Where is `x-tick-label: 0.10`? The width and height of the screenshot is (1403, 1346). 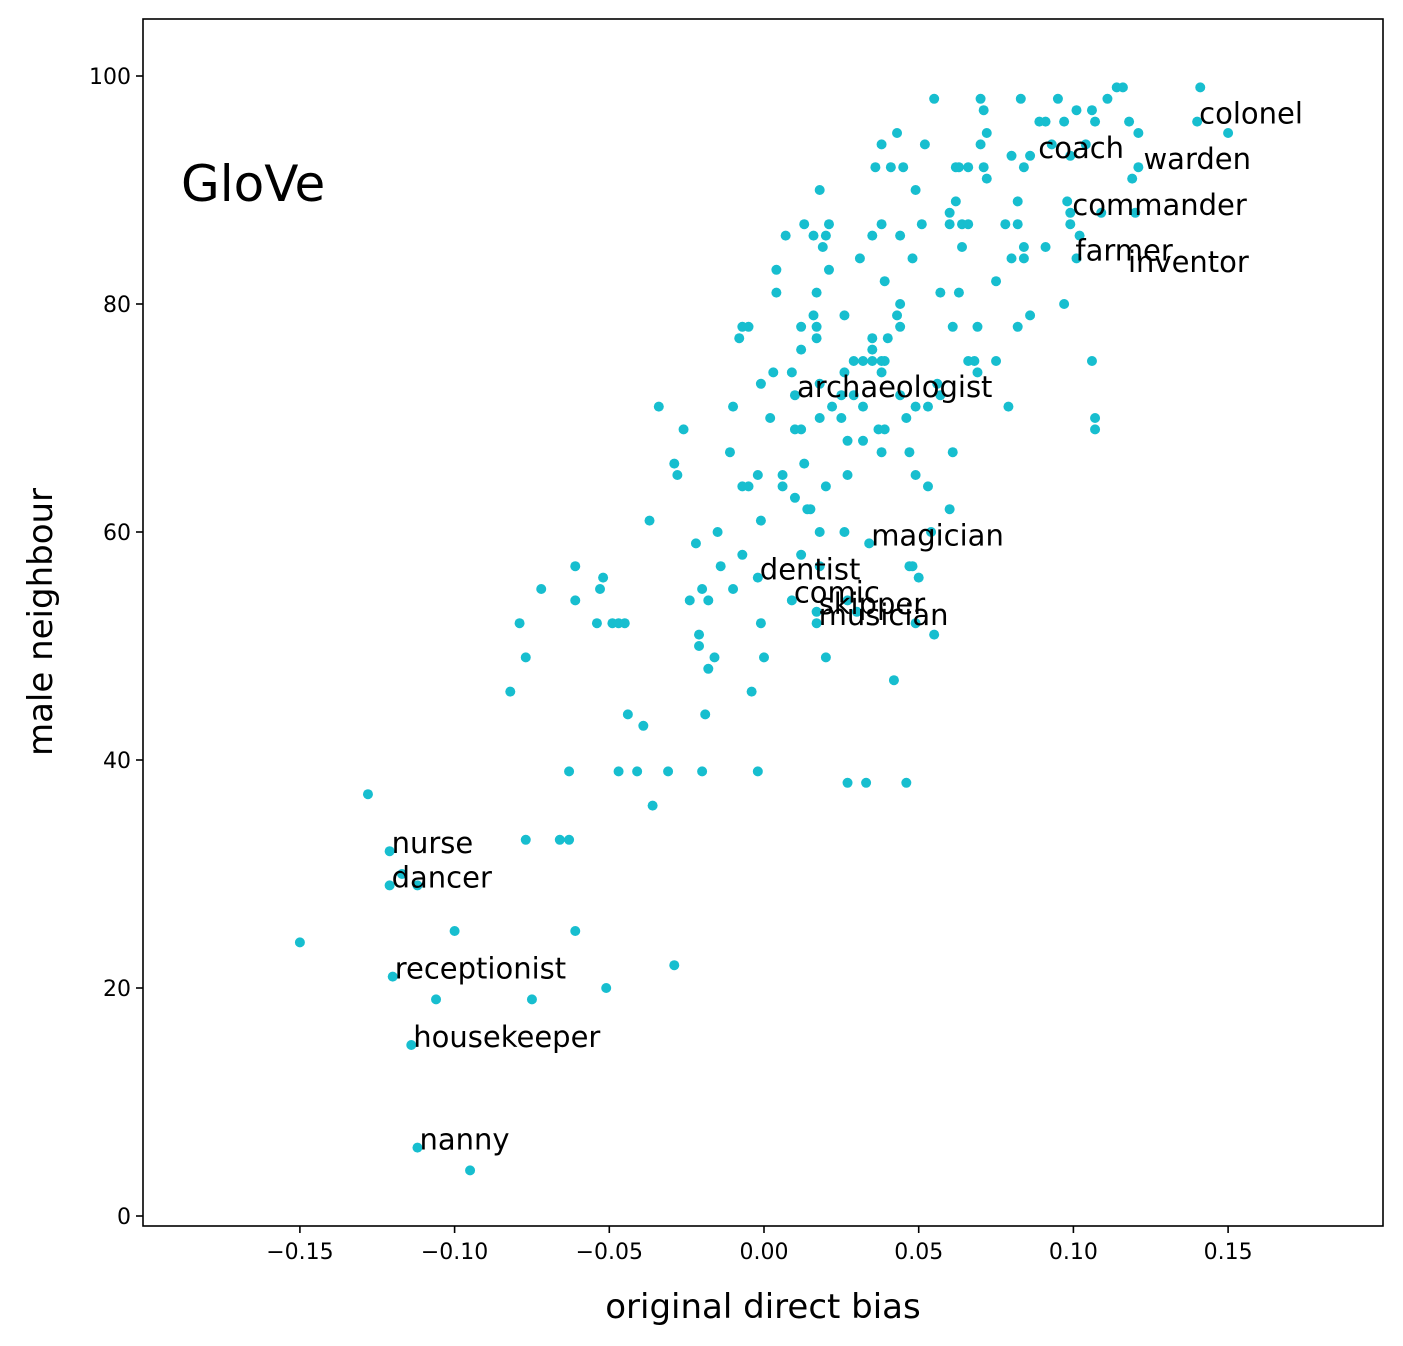
x-tick-label: 0.10 is located at coordinates (1073, 1252).